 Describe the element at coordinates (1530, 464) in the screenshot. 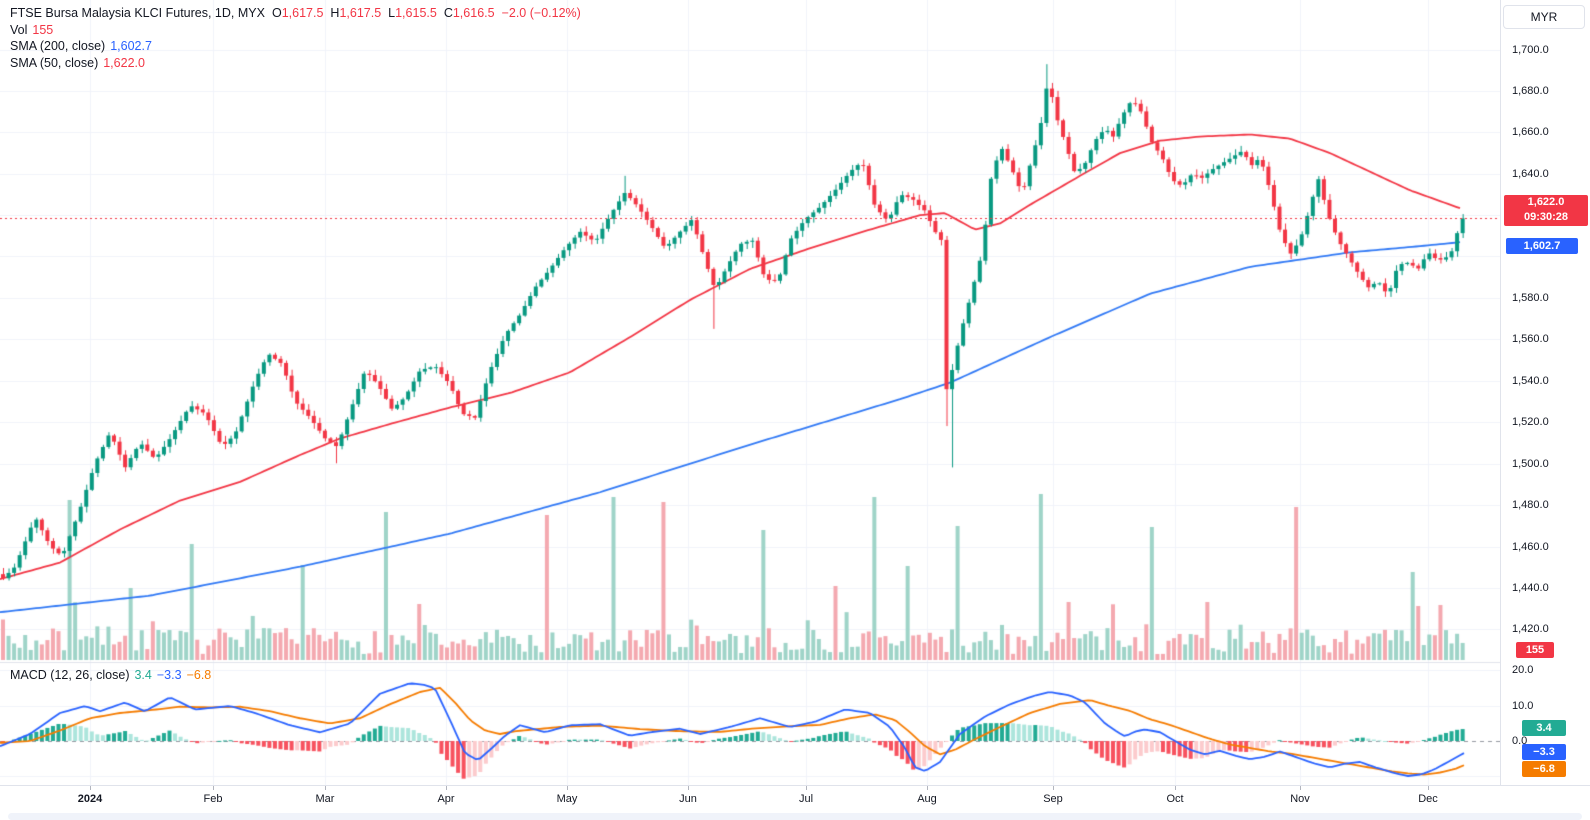

I see `price-axis-label: 1,500.0` at that location.